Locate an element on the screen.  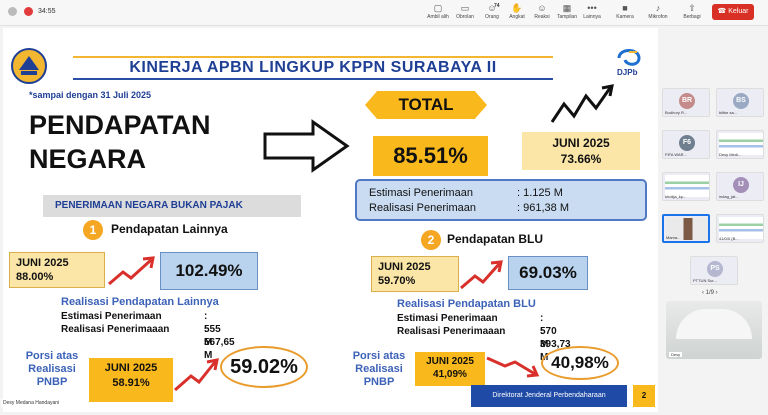
more-button: ••• Lainnya is located at coordinates (592, 11).